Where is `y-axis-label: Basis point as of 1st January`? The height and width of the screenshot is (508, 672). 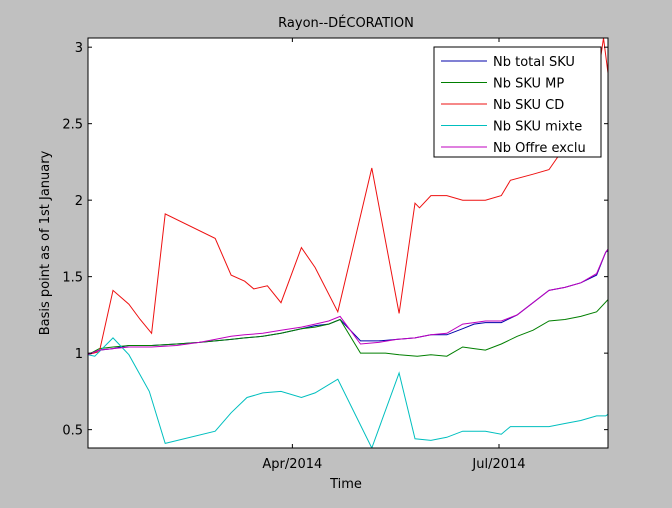 y-axis-label: Basis point as of 1st January is located at coordinates (45, 242).